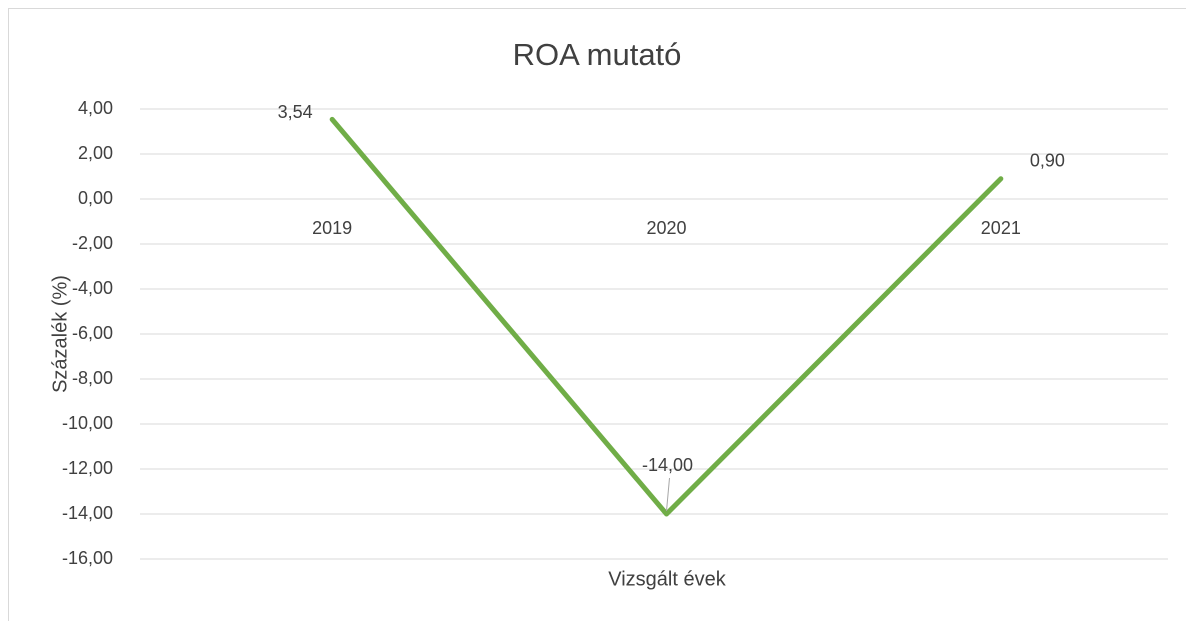 Image resolution: width=1186 pixels, height=626 pixels. Describe the element at coordinates (295, 112) in the screenshot. I see `data-label: 3,54` at that location.